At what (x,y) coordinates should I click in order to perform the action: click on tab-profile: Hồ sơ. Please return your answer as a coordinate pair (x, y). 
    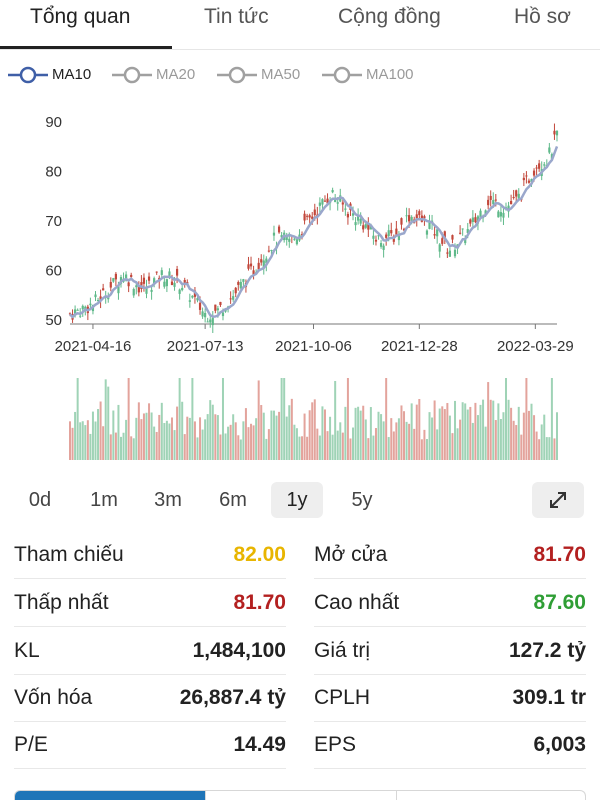
    Looking at the image, I should click on (542, 16).